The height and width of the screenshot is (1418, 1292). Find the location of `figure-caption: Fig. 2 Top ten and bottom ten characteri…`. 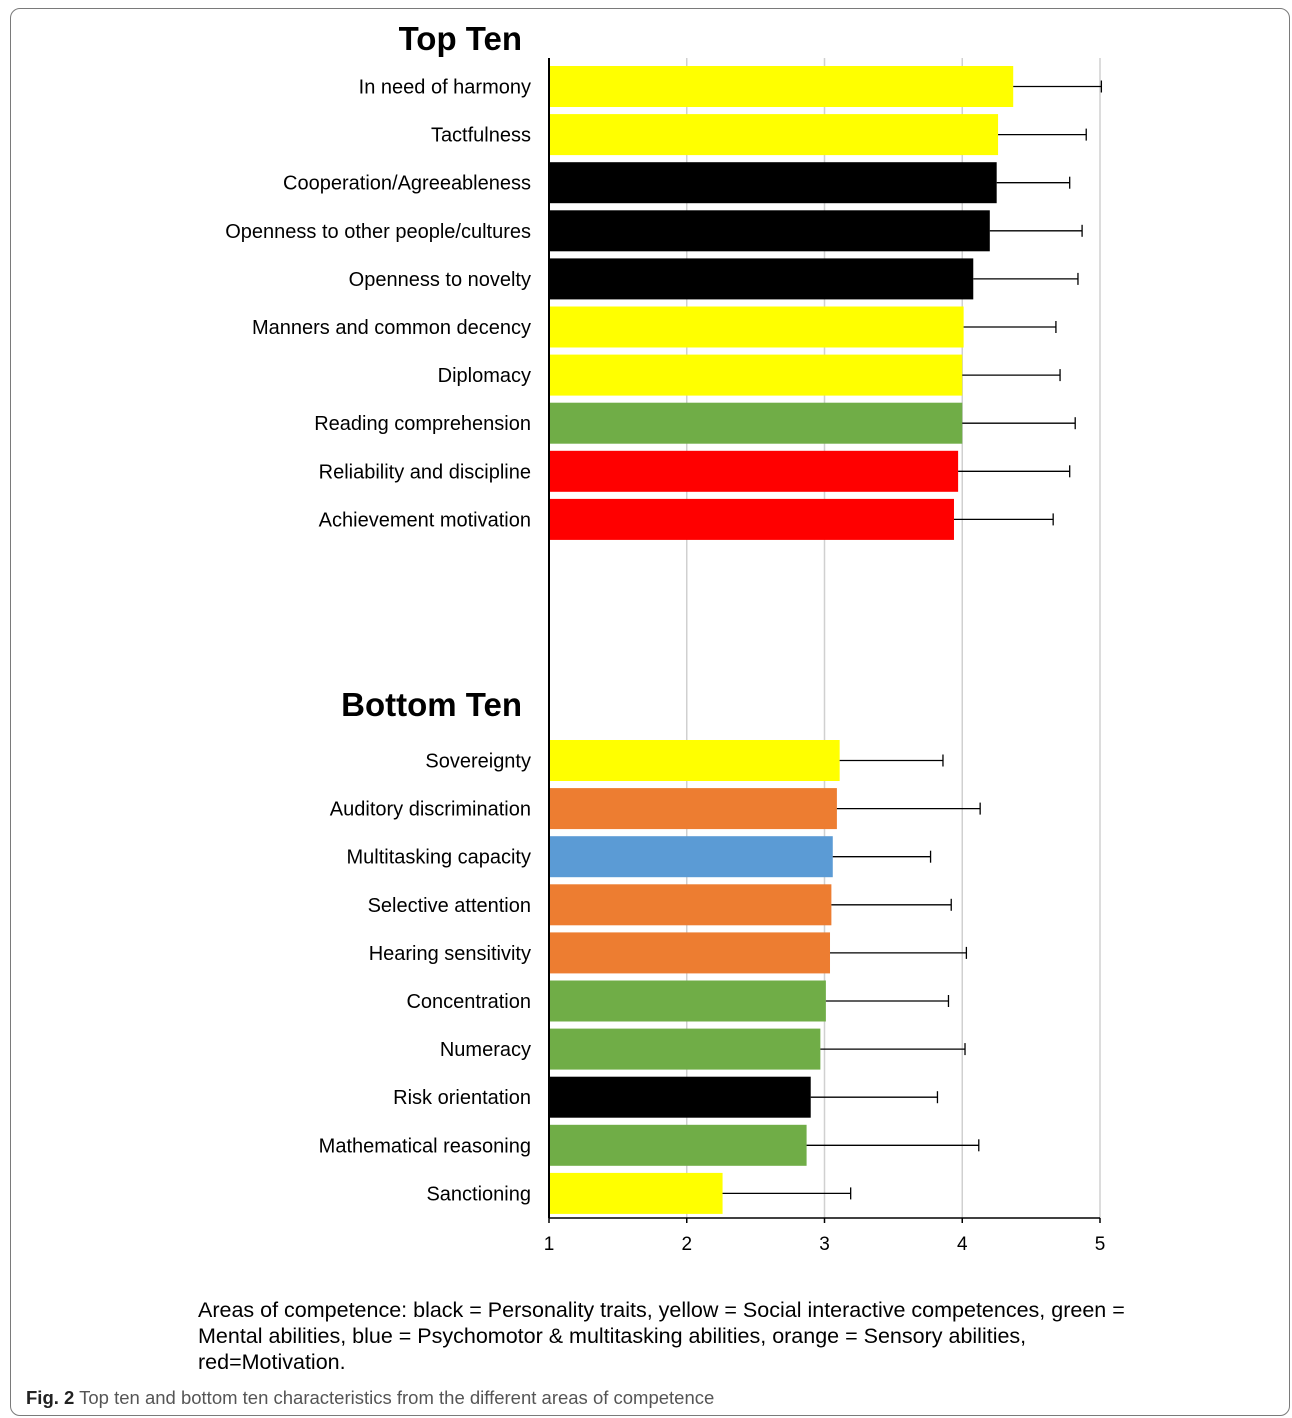

figure-caption: Fig. 2 Top ten and bottom ten characteri… is located at coordinates (370, 1398).